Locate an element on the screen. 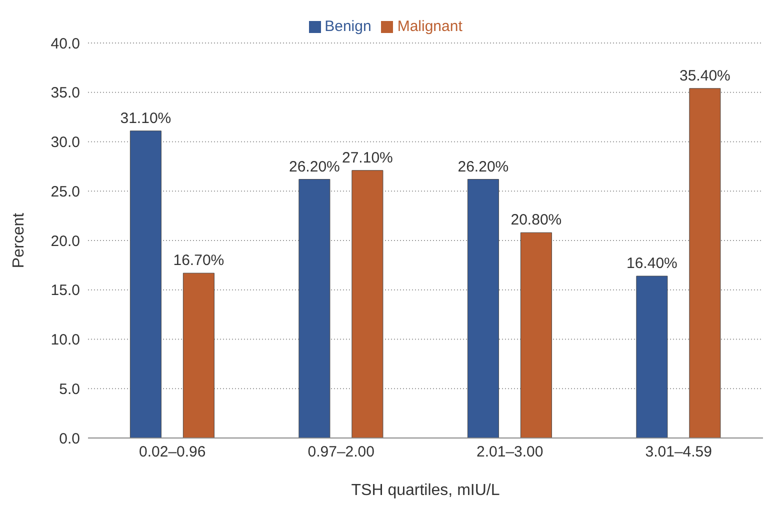 This screenshot has height=509, width=767. y-tick-label: 30.0 is located at coordinates (65, 143).